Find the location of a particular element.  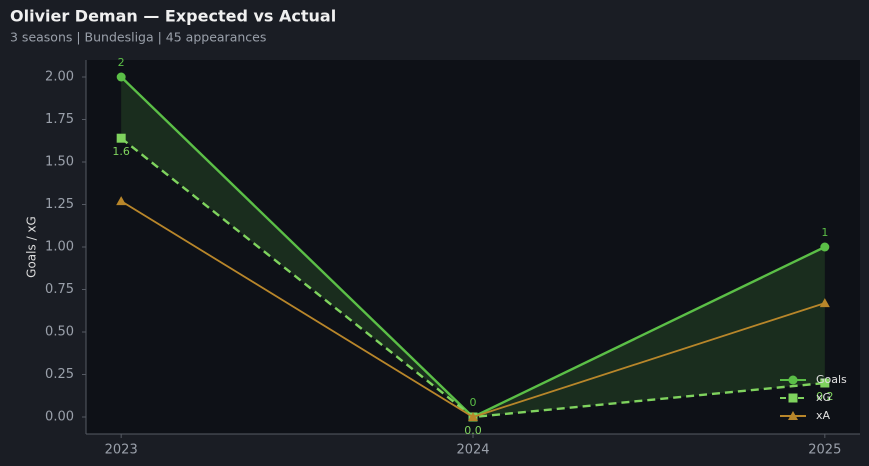

legend-label: xG is located at coordinates (823, 397).